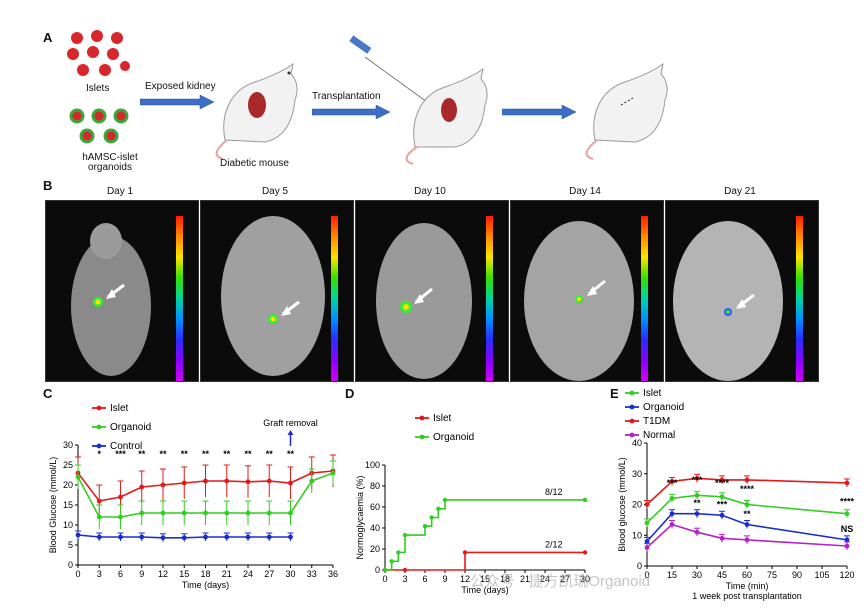 The height and width of the screenshot is (608, 865). What do you see at coordinates (254, 163) in the screenshot?
I see `mouse-label: Diabetic mouse` at bounding box center [254, 163].